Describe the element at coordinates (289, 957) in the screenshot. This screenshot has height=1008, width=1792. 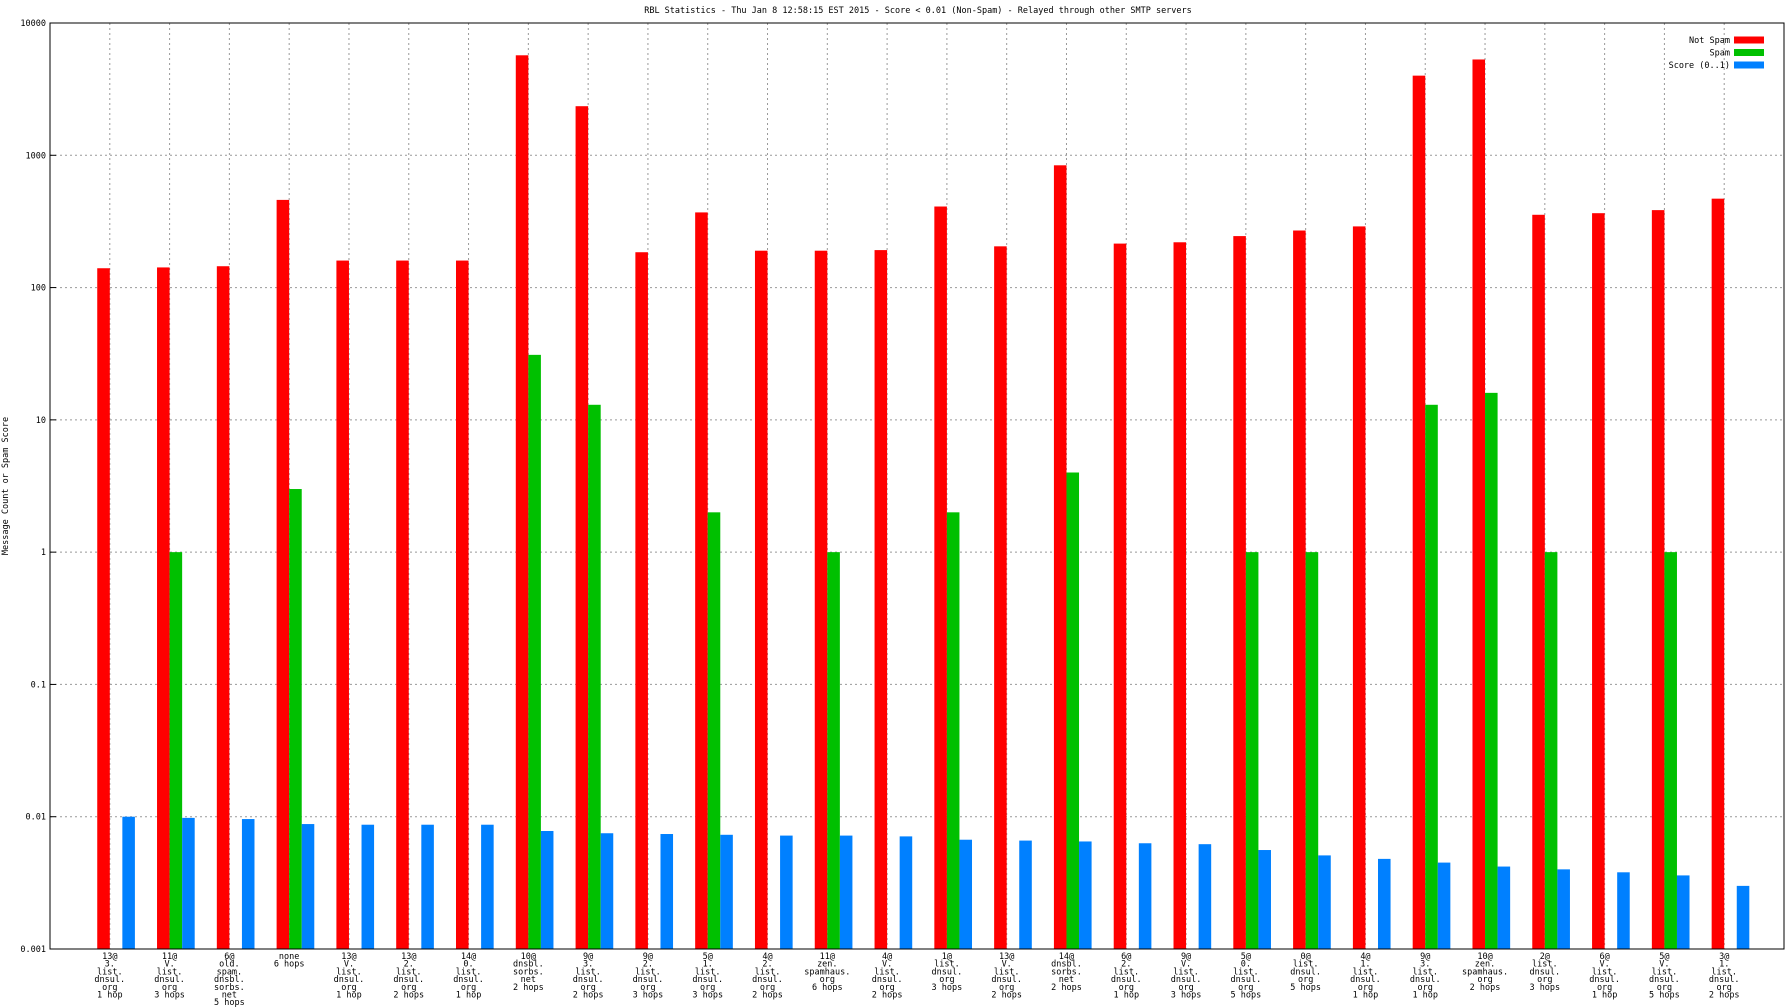
I see `x-tick-line: none` at that location.